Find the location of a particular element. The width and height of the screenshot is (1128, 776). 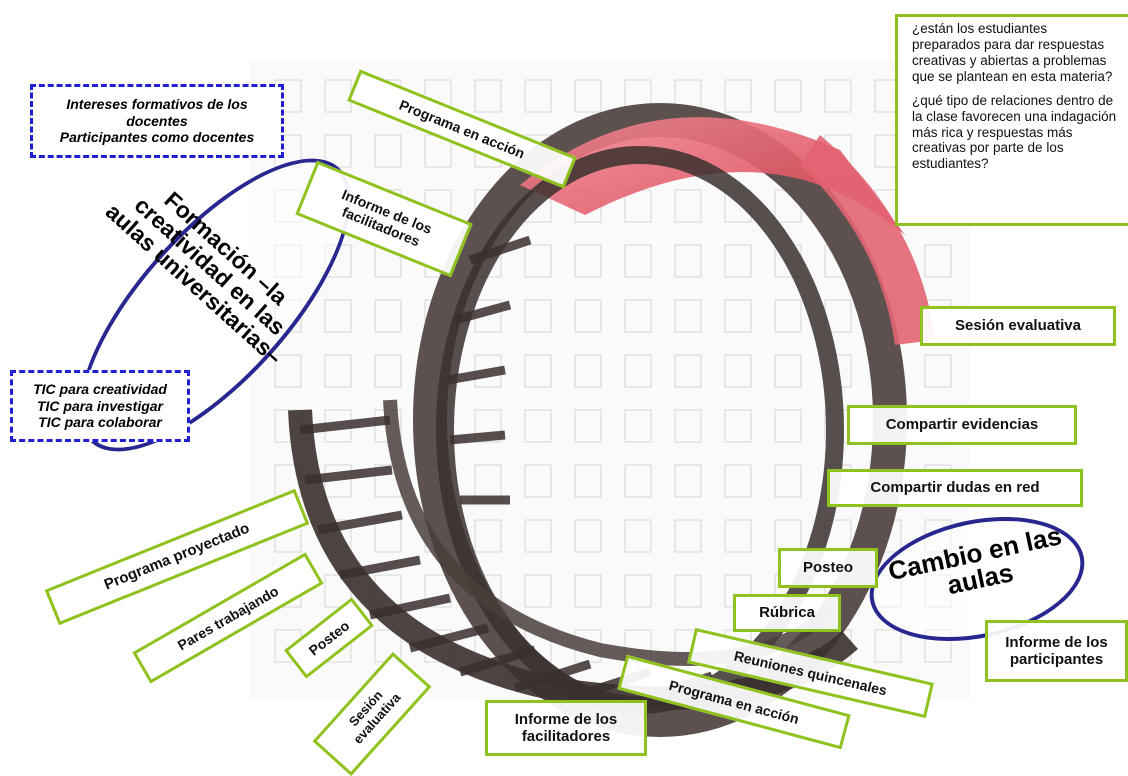

label-sesion-evaluativa-right: Sesión evaluativa is located at coordinates (1018, 326).